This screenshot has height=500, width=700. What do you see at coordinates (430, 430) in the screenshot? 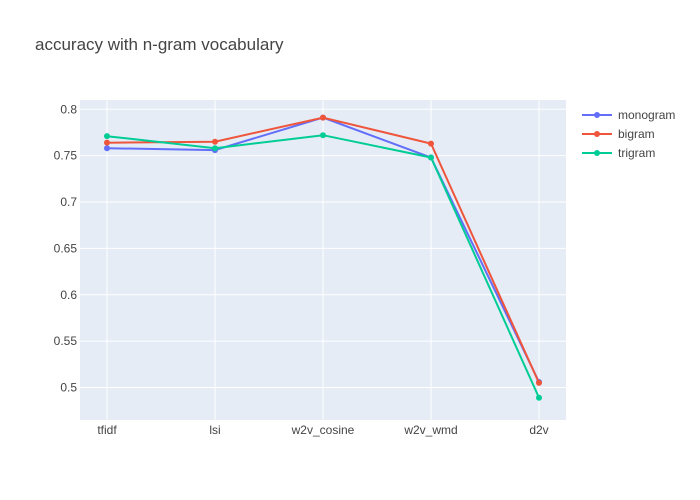
I see `x-tick-label: w2v_wmd` at bounding box center [430, 430].